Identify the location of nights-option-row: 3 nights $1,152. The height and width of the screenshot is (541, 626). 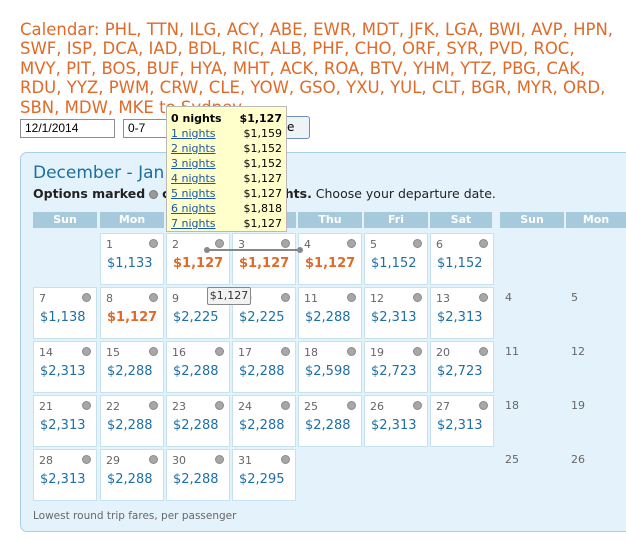
(226, 164).